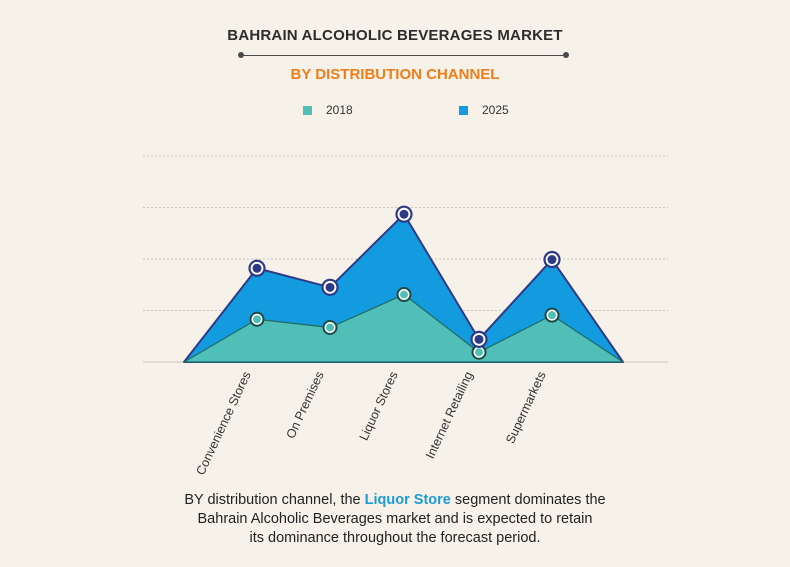 Image resolution: width=790 pixels, height=567 pixels. I want to click on legend-swatch-2018, so click(307, 110).